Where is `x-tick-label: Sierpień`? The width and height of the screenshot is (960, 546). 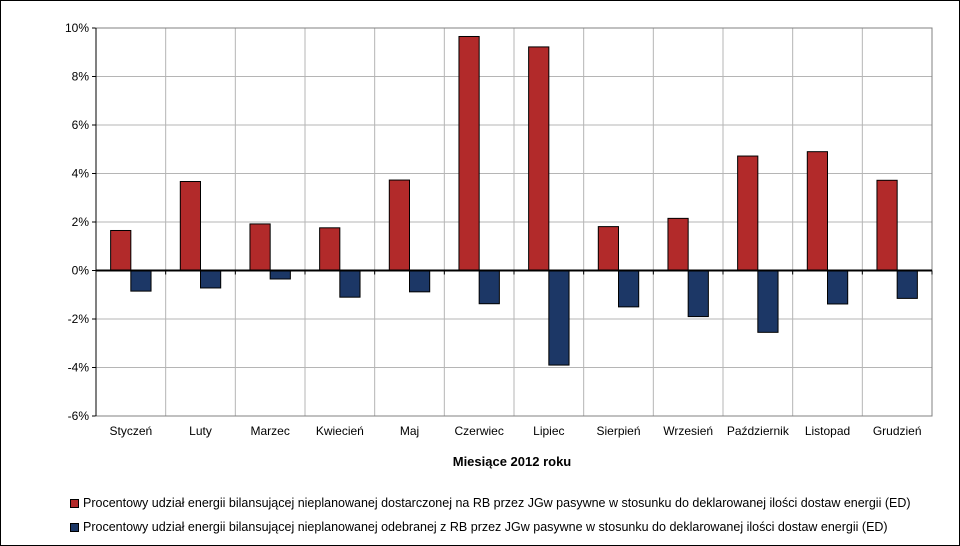
x-tick-label: Sierpień is located at coordinates (618, 431).